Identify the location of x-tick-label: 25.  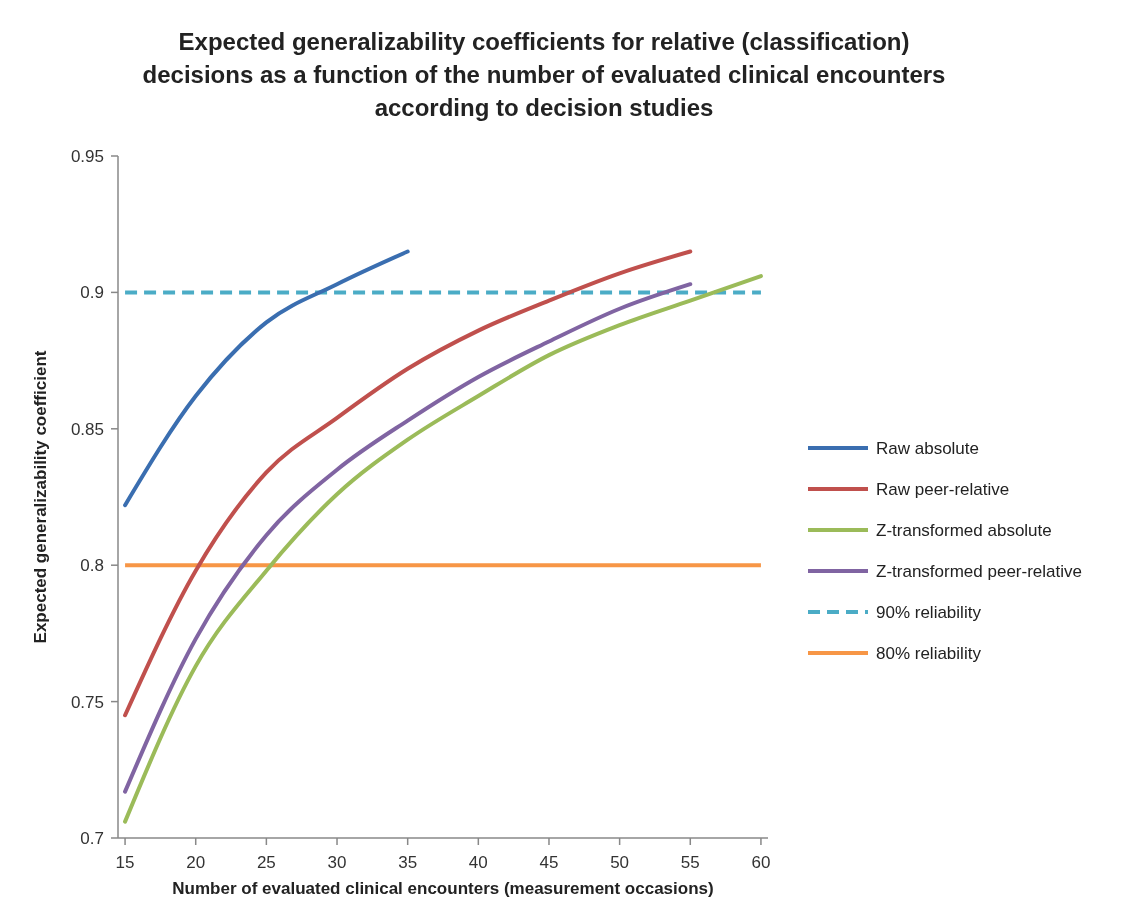
(266, 862).